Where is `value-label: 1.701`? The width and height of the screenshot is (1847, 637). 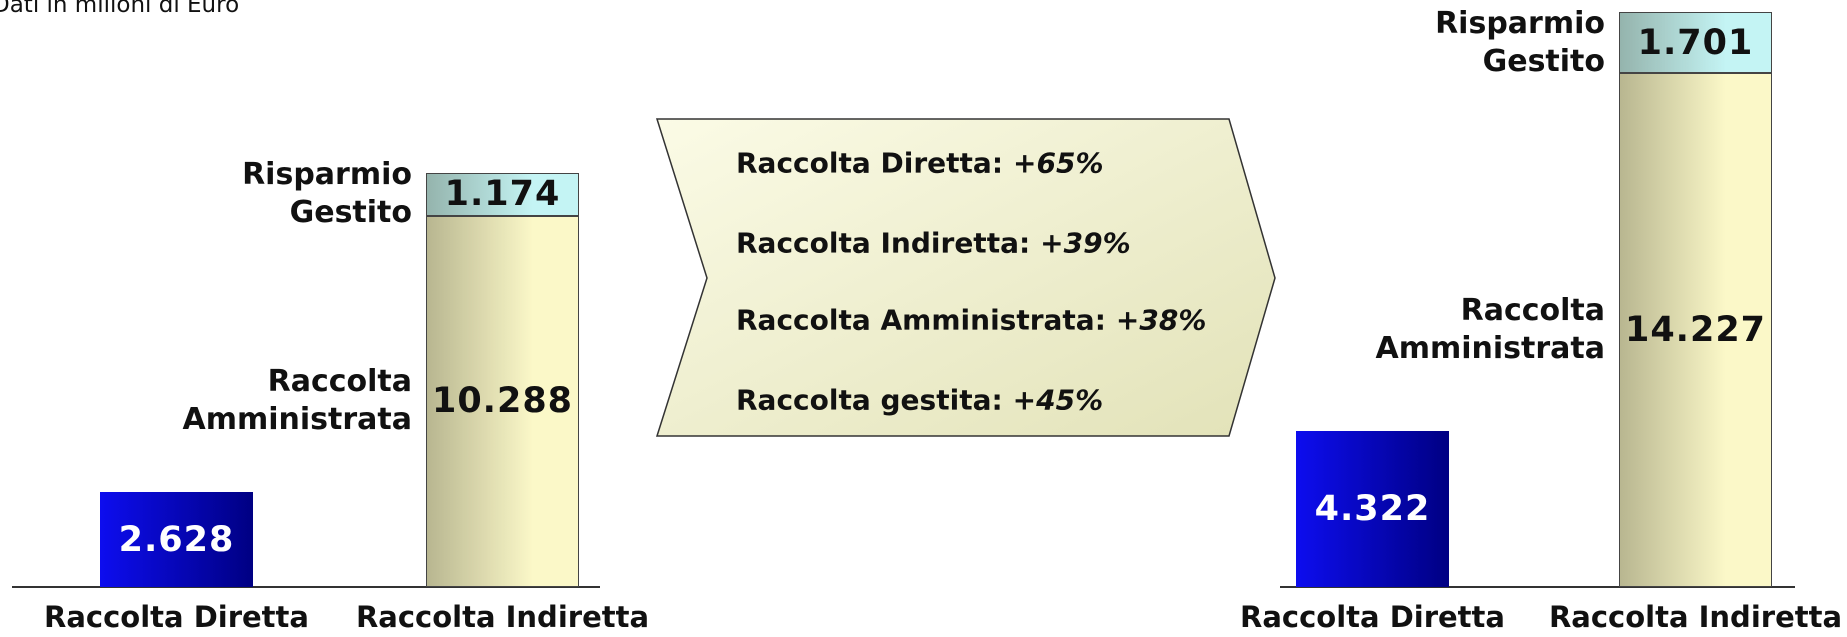 value-label: 1.701 is located at coordinates (1695, 42).